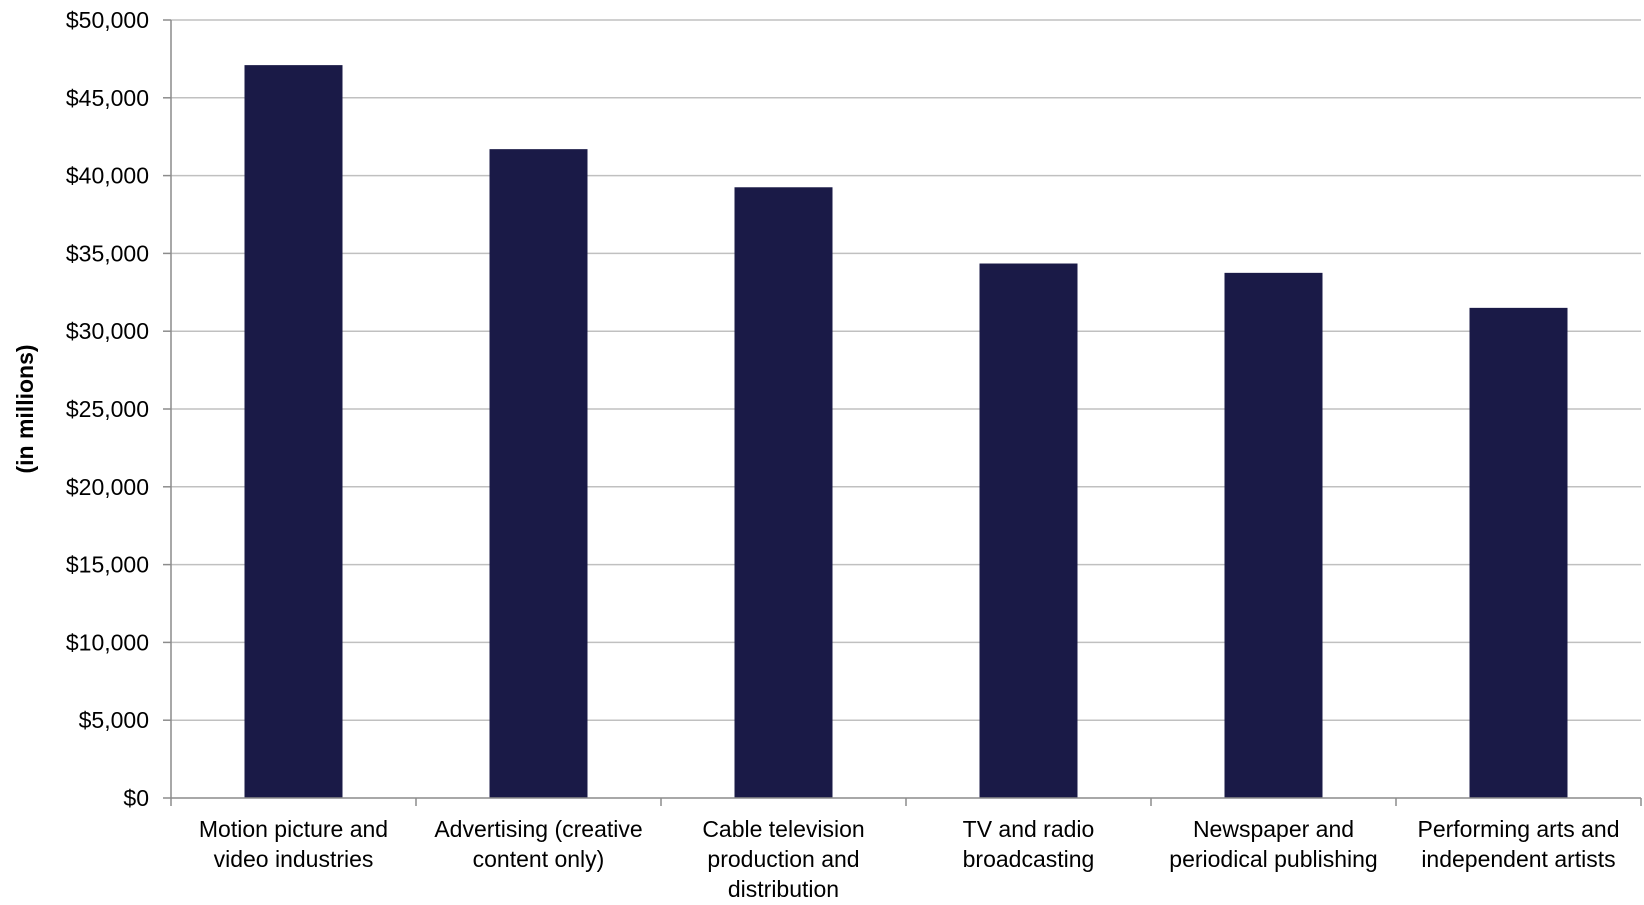 The height and width of the screenshot is (905, 1644). What do you see at coordinates (1273, 844) in the screenshot?
I see `category-label: Newspaper and periodical publishing` at bounding box center [1273, 844].